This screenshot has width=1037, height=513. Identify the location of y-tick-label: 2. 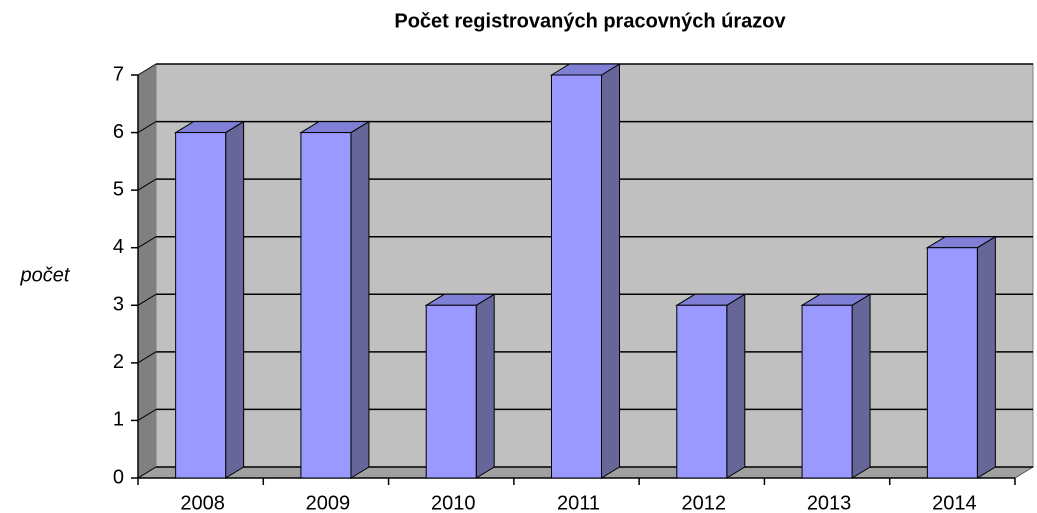
(118, 362).